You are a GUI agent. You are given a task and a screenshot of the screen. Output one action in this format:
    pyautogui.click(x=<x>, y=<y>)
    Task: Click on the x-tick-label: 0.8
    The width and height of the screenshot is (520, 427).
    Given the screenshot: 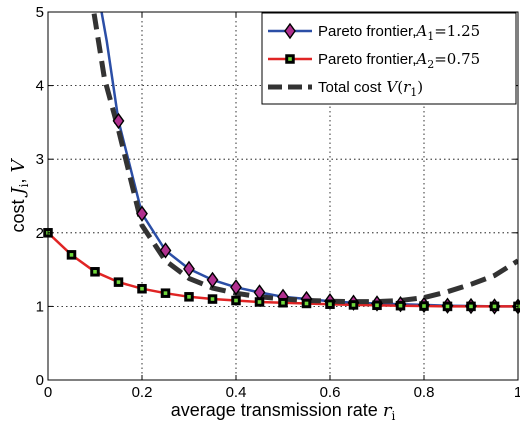 What is the action you would take?
    pyautogui.click(x=424, y=392)
    